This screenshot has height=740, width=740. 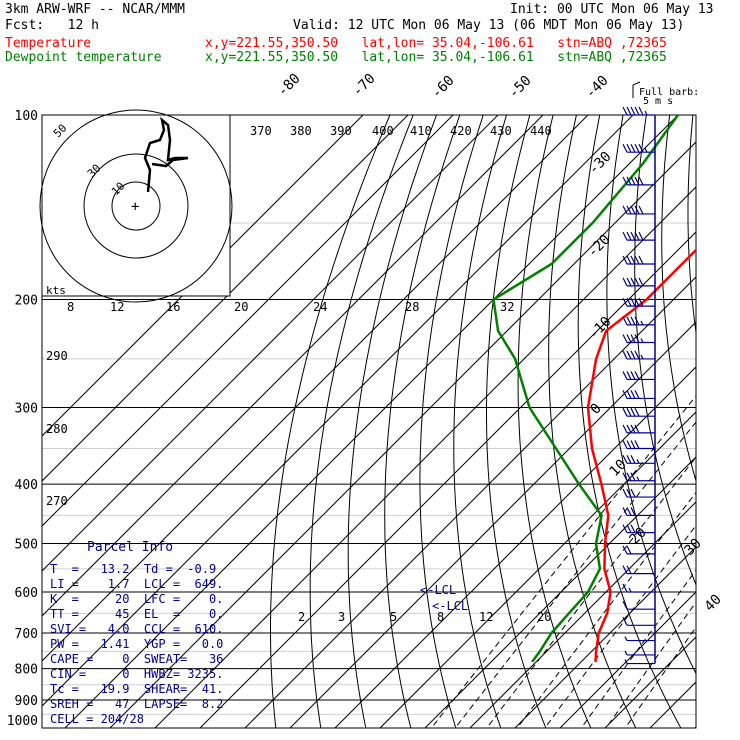 I want to click on theta-label: 440, so click(x=541, y=131).